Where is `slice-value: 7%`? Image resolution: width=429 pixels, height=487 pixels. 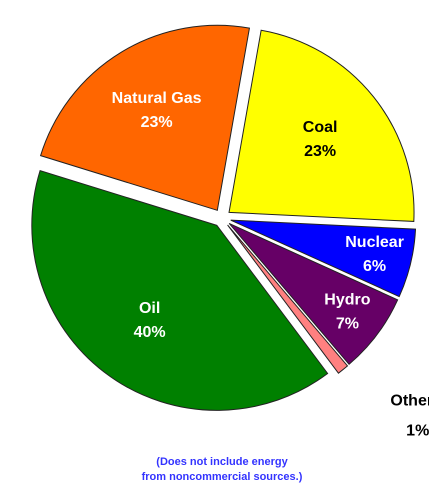 slice-value: 7% is located at coordinates (347, 324).